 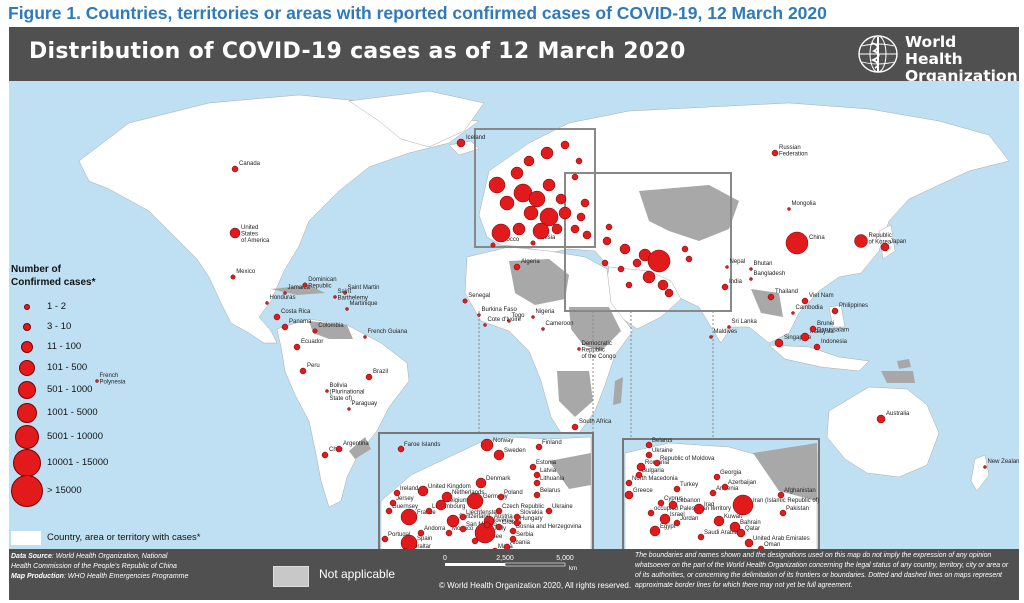 I want to click on case-marker-china, so click(x=797, y=243).